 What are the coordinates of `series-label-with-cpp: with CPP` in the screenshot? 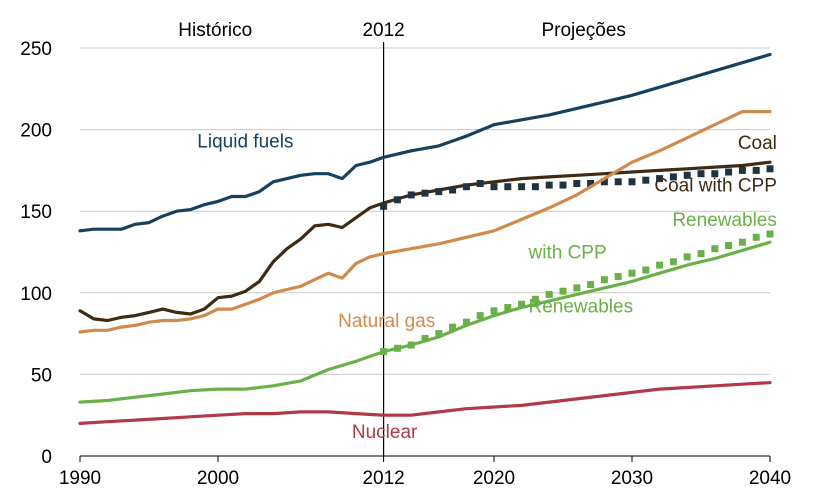 It's located at (567, 253).